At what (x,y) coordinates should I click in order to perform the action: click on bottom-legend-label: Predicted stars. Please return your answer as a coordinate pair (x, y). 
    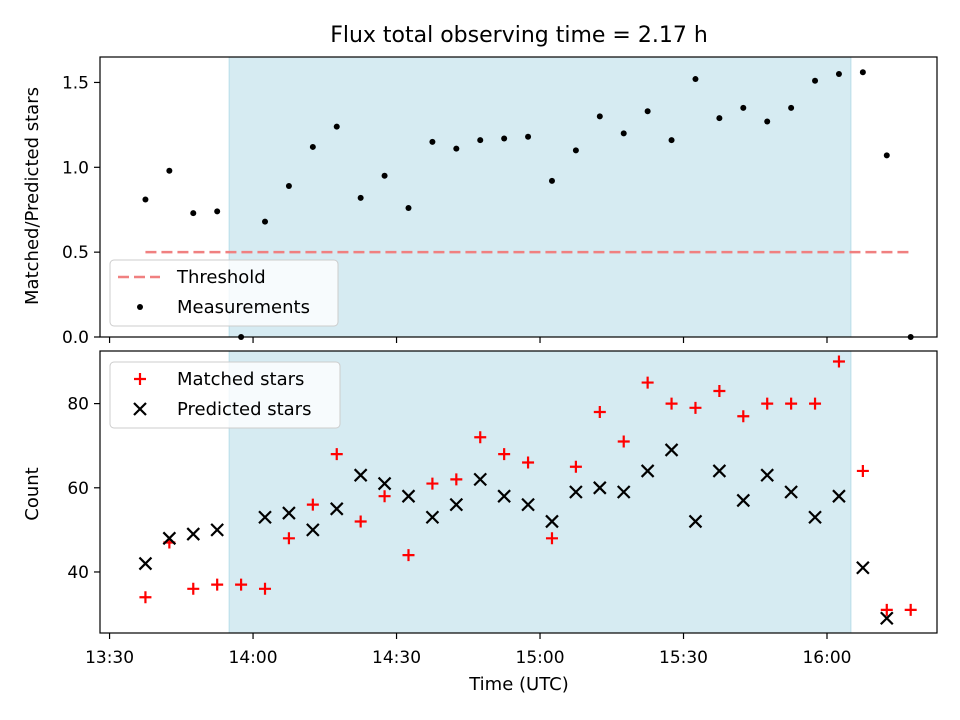
    Looking at the image, I should click on (244, 409).